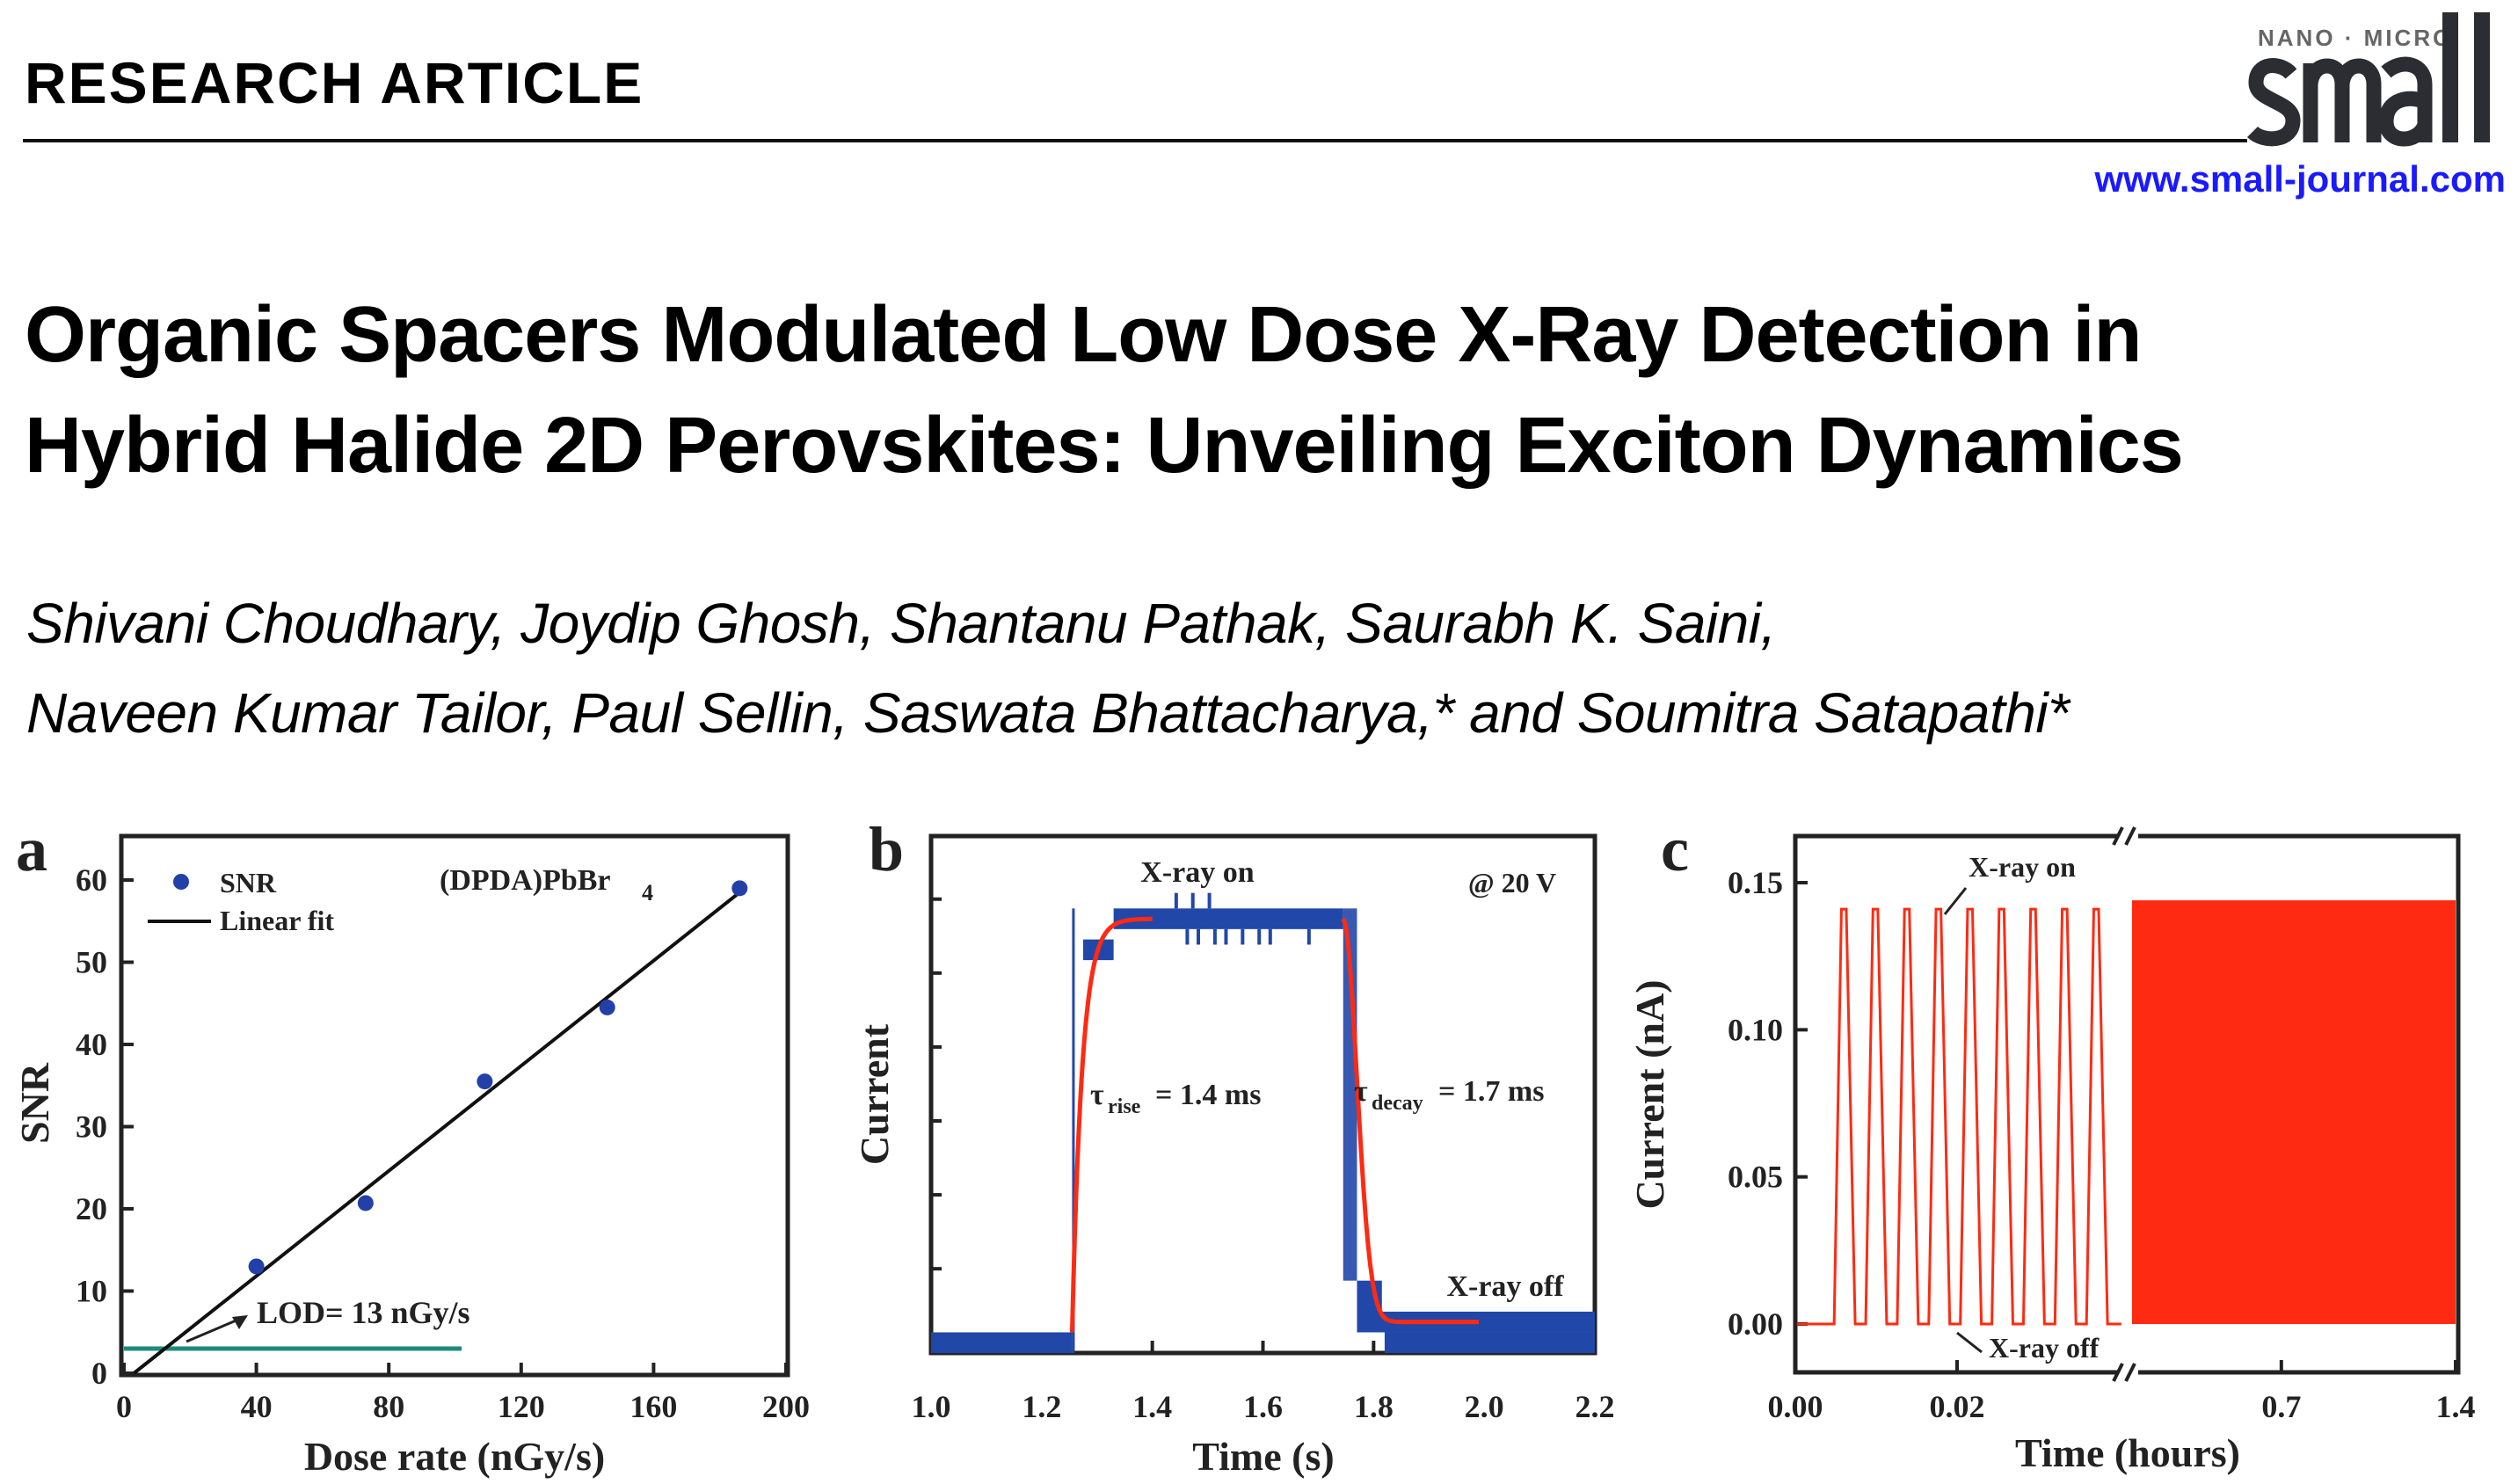 This screenshot has width=2518, height=1484. What do you see at coordinates (1484, 1406) in the screenshot?
I see `x-tick-label-b: 2.0` at bounding box center [1484, 1406].